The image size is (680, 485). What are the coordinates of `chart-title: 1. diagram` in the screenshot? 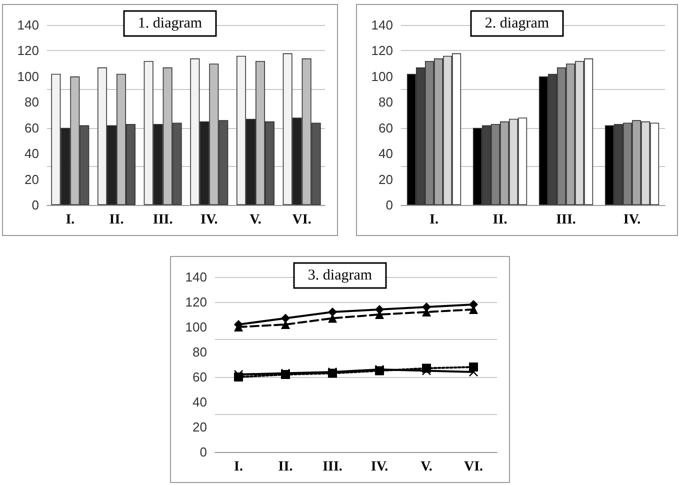 It's located at (170, 24).